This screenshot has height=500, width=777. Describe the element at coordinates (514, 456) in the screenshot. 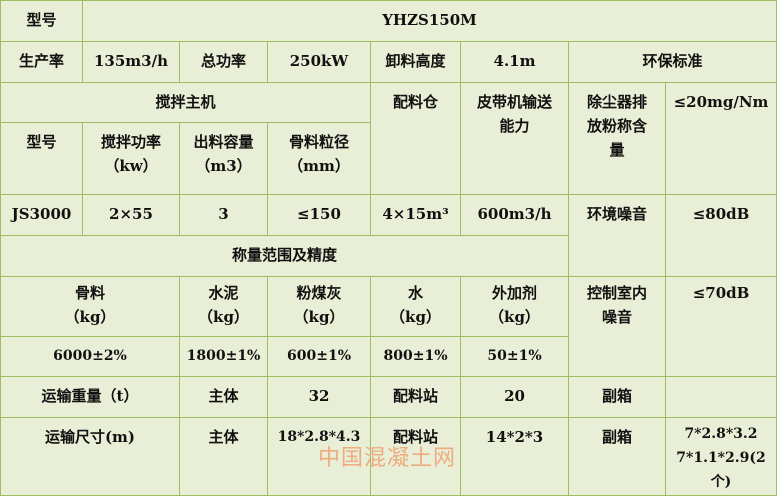

I see `cell-ts-station-value: 14*2*3` at that location.